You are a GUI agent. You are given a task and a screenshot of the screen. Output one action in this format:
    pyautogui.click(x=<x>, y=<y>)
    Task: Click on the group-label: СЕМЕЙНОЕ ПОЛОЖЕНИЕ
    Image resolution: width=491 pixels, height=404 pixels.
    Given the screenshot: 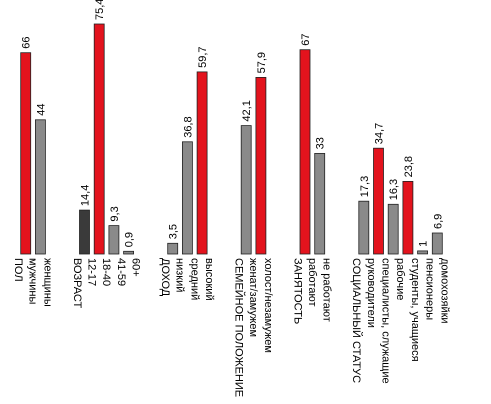 What is the action you would take?
    pyautogui.click(x=239, y=327)
    